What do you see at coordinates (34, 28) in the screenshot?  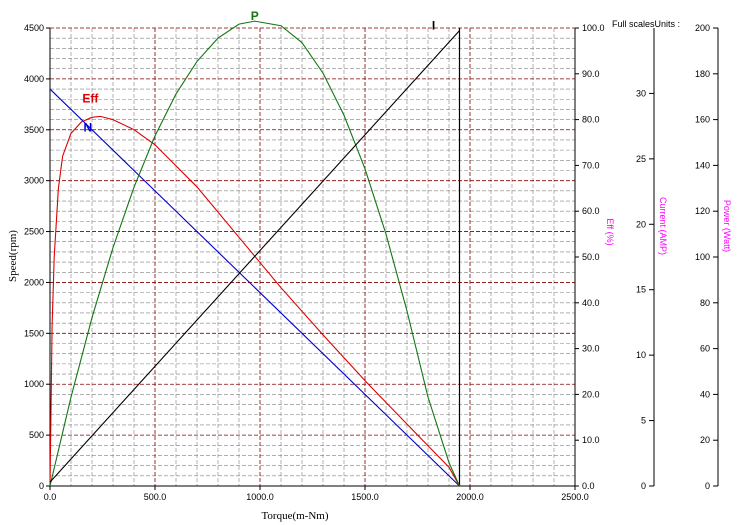 I see `y-tick-label: 4500` at bounding box center [34, 28].